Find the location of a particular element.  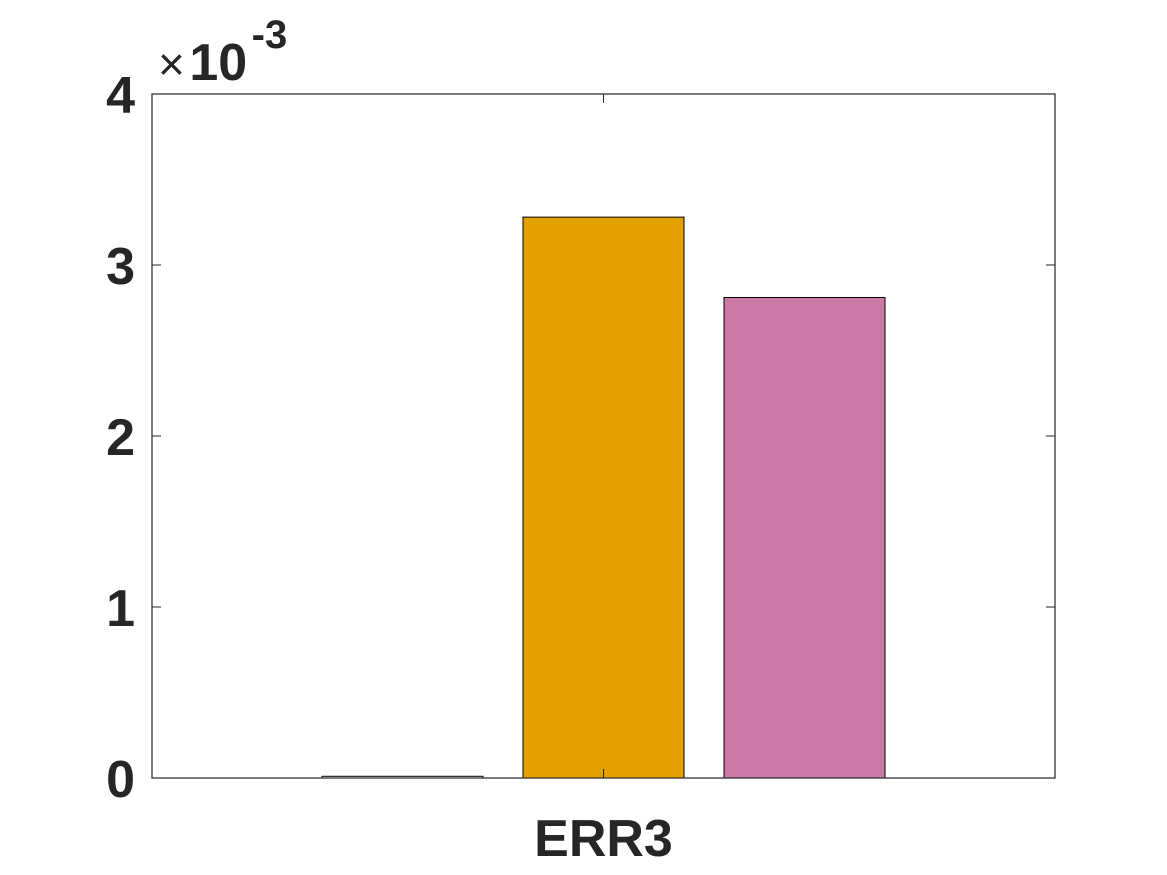

y-tick-label: 3 is located at coordinates (120, 267).